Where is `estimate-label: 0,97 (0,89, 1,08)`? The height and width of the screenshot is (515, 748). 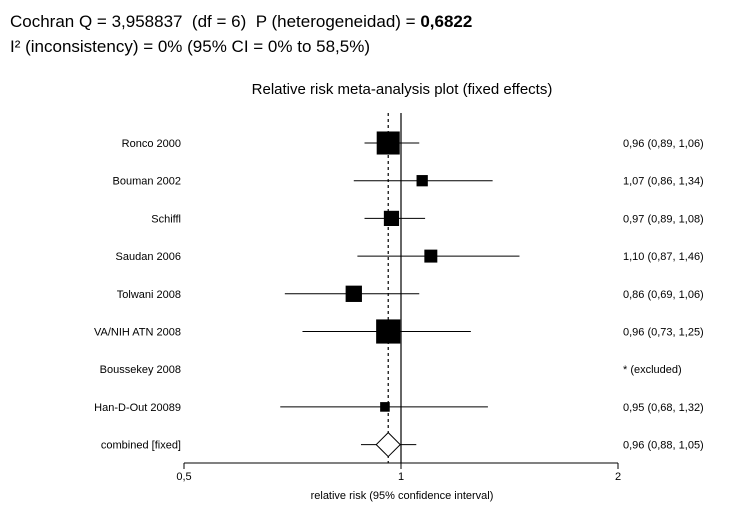 estimate-label: 0,97 (0,89, 1,08) is located at coordinates (663, 219).